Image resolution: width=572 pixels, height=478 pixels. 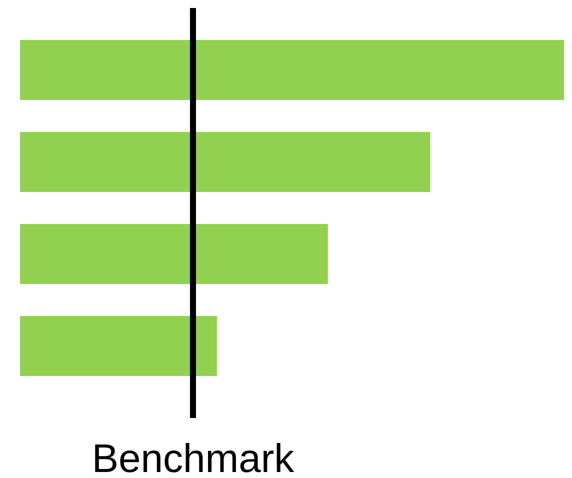 I want to click on ref-line-label: Benchmark, so click(x=194, y=457).